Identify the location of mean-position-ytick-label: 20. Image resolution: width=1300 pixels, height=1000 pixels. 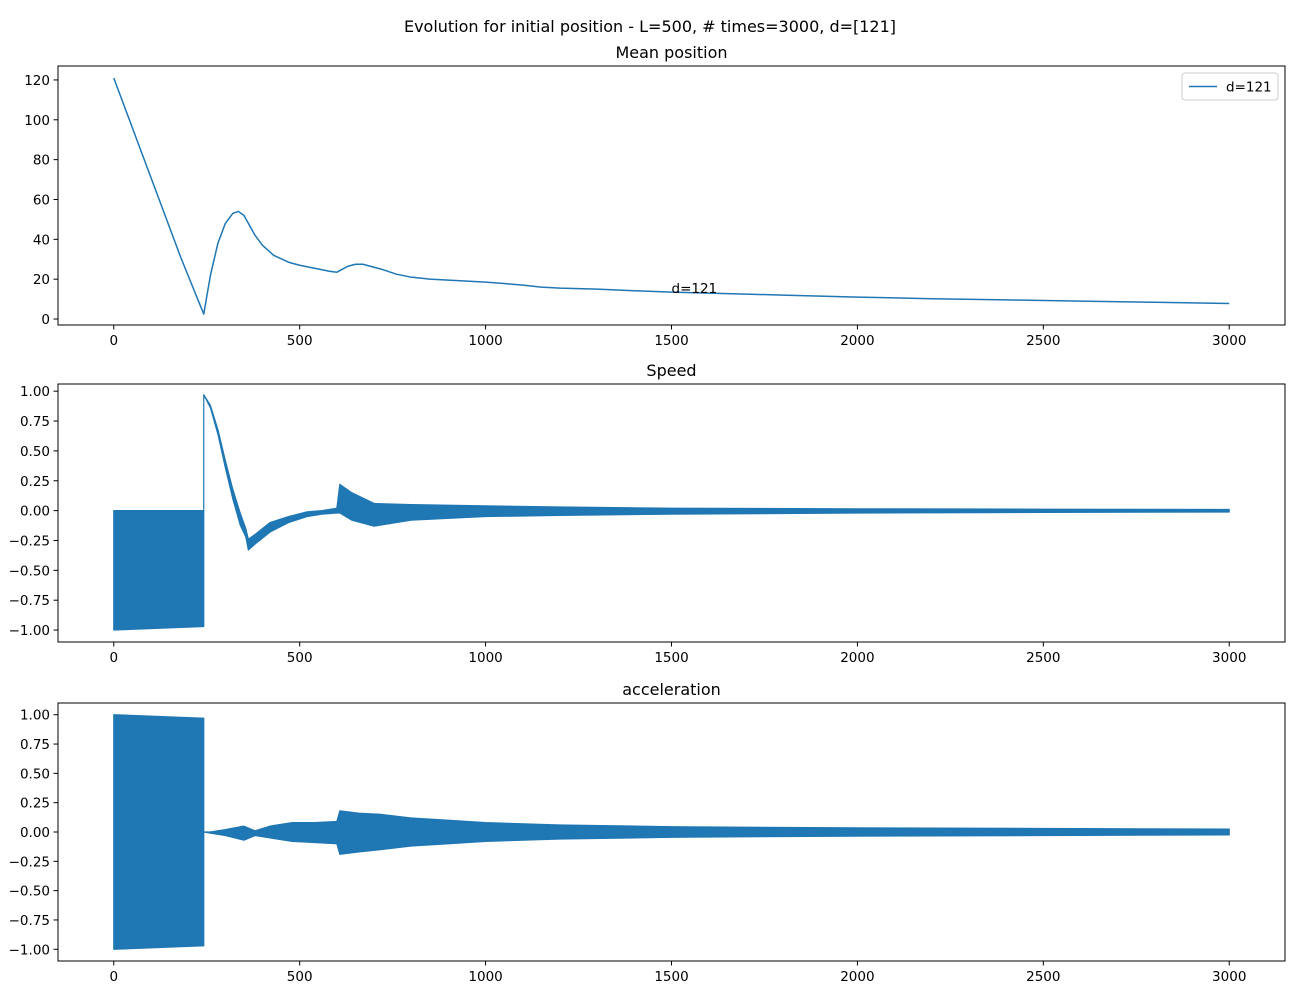
(41, 280).